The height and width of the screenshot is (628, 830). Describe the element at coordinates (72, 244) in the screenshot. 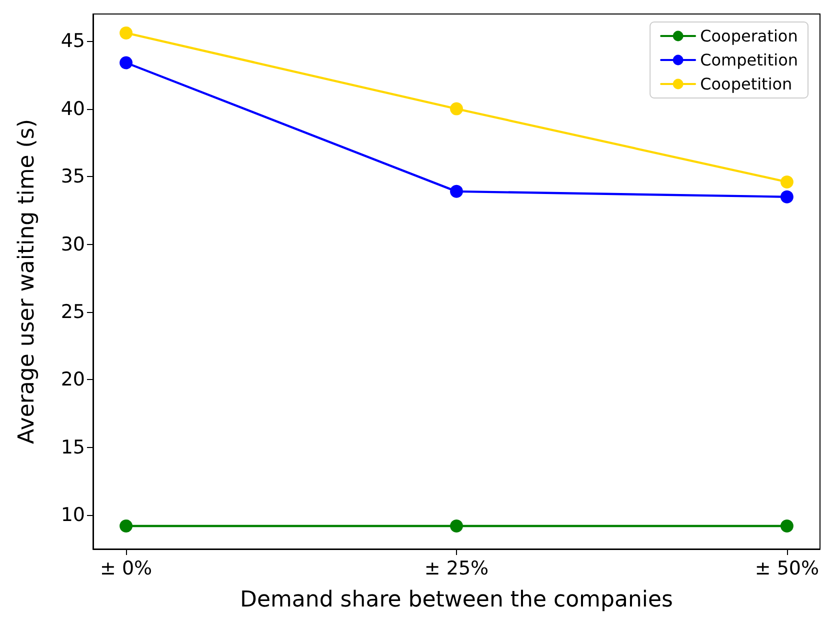

I see `y-tick-label: 30` at that location.